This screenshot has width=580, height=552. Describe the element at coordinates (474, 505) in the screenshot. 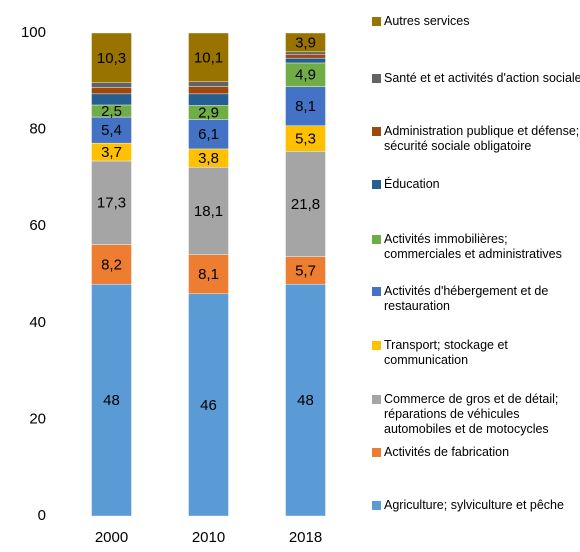

I see `legend-label: Agriculture; sylviculture et pêche` at that location.